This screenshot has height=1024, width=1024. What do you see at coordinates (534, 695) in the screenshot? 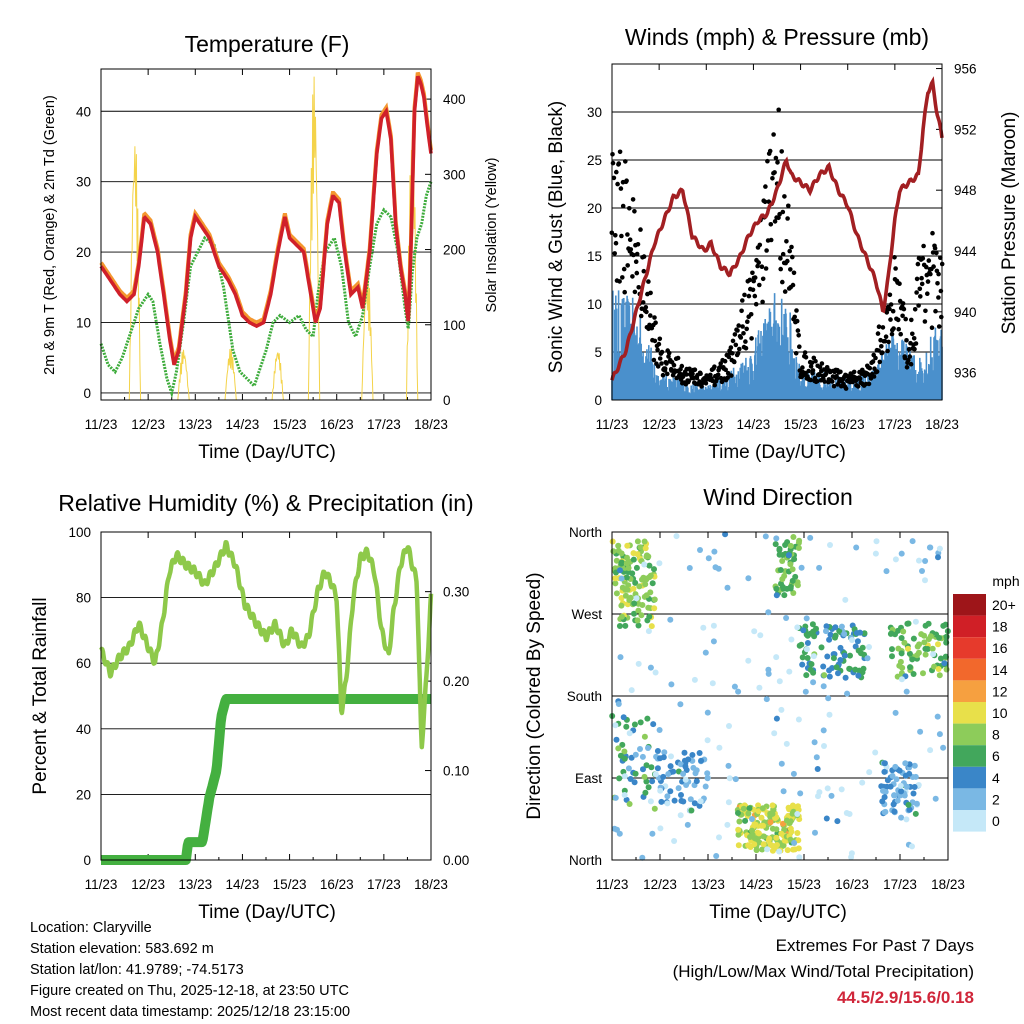
I see `wind-direction-ylabel: Direction (Colored By Speed)` at bounding box center [534, 695].